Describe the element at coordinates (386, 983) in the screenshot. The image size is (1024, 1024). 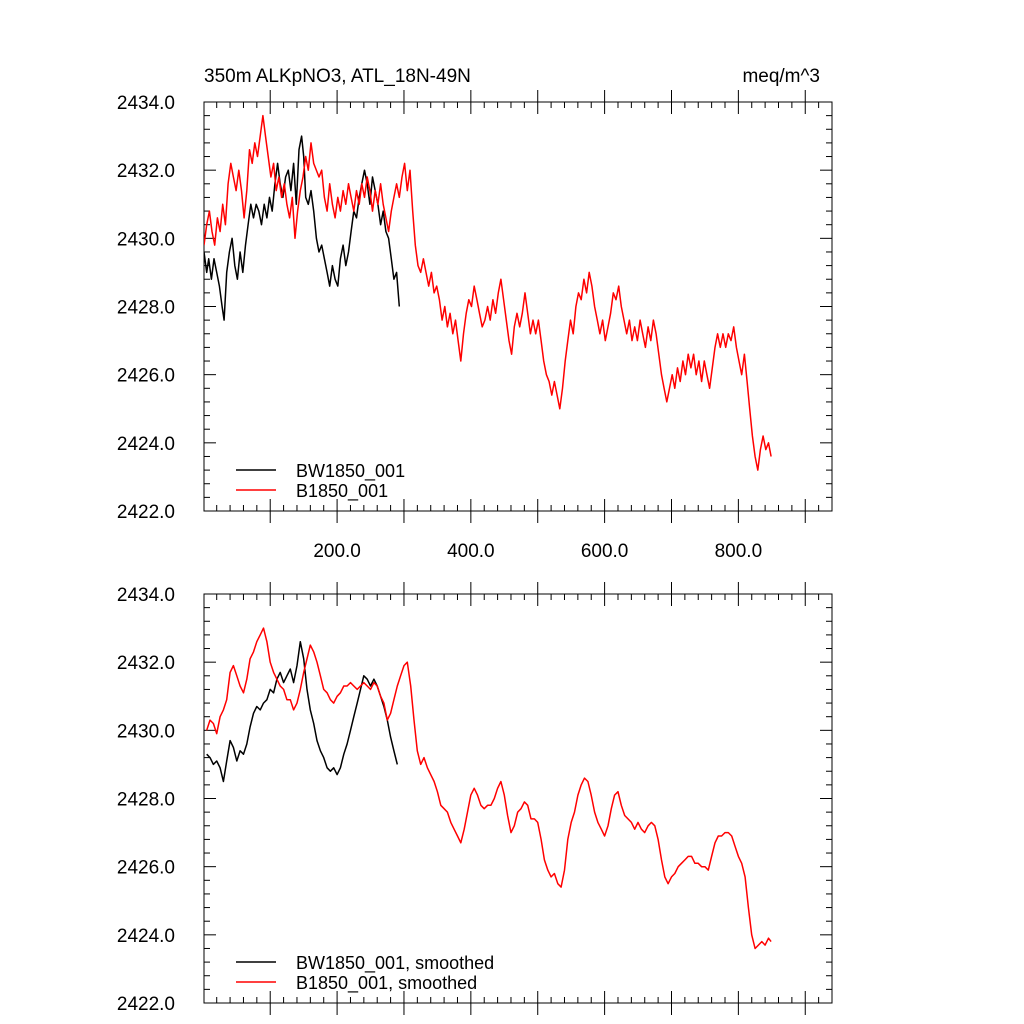
I see `legend-label: B1850_001, smoothed` at that location.